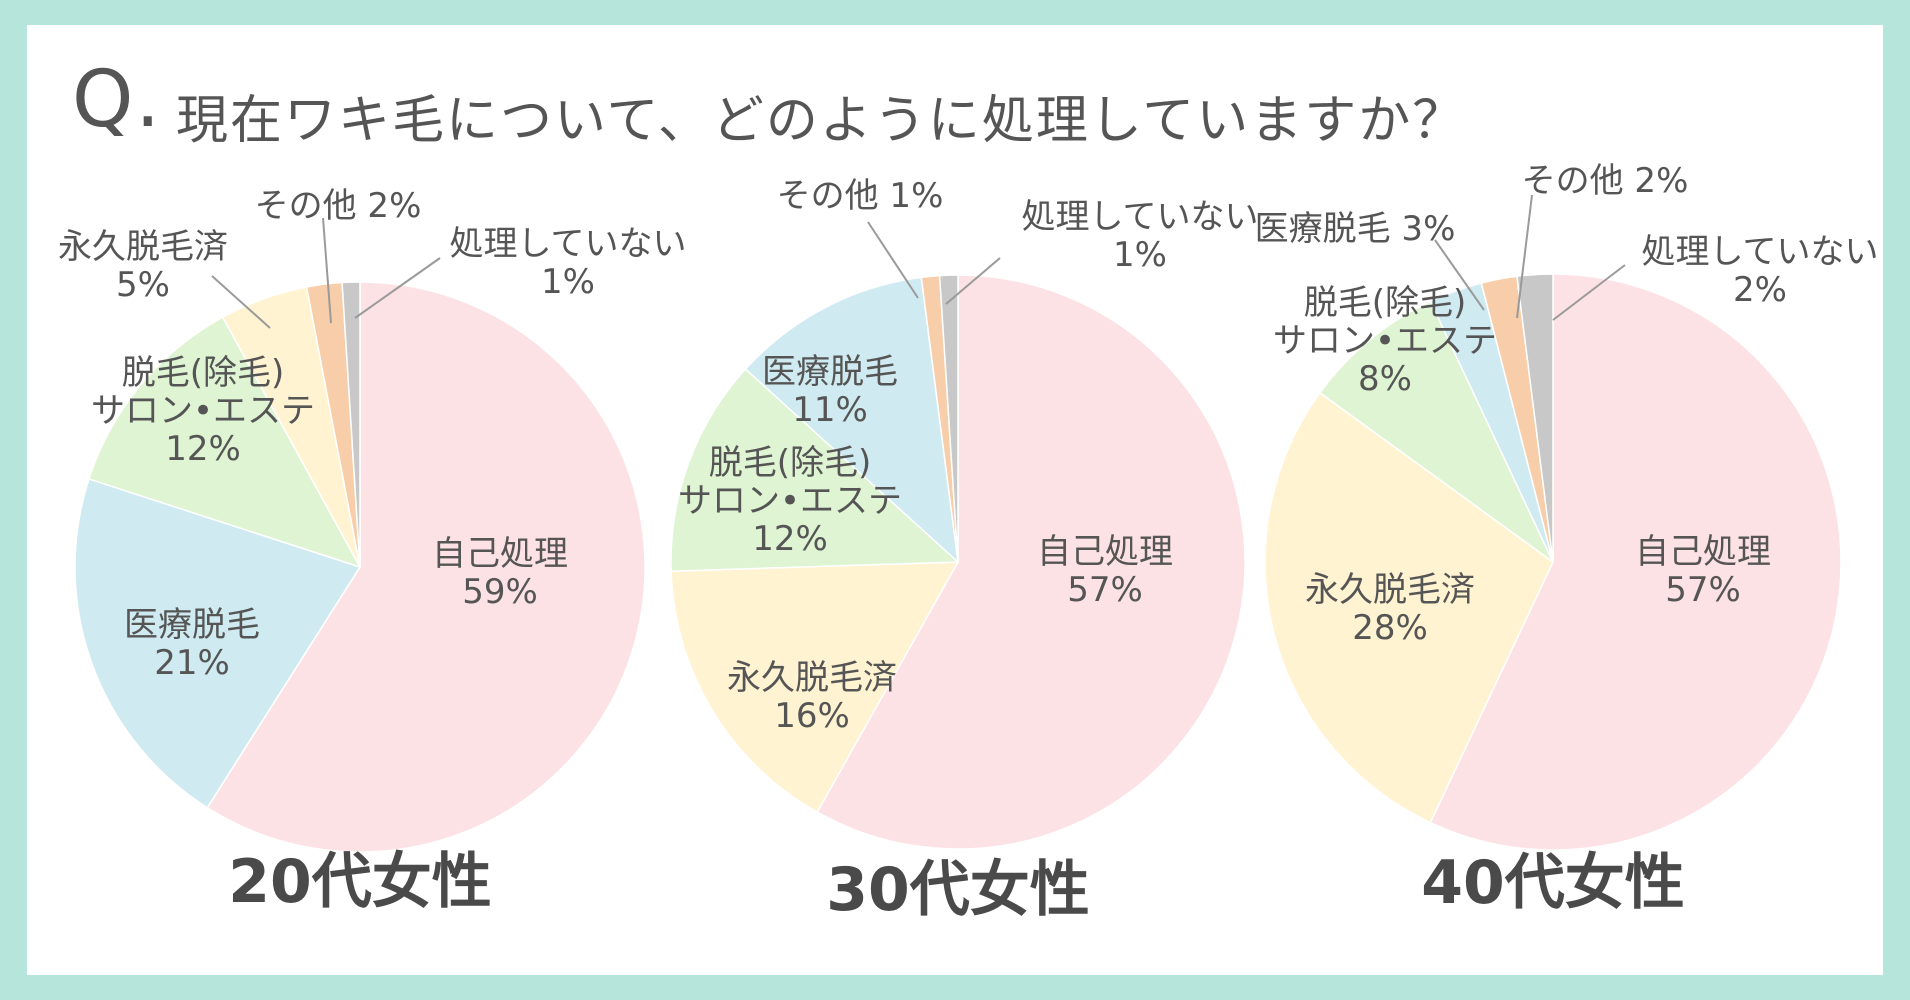  Describe the element at coordinates (117, 100) in the screenshot. I see `question-mark-label: Q.` at that location.